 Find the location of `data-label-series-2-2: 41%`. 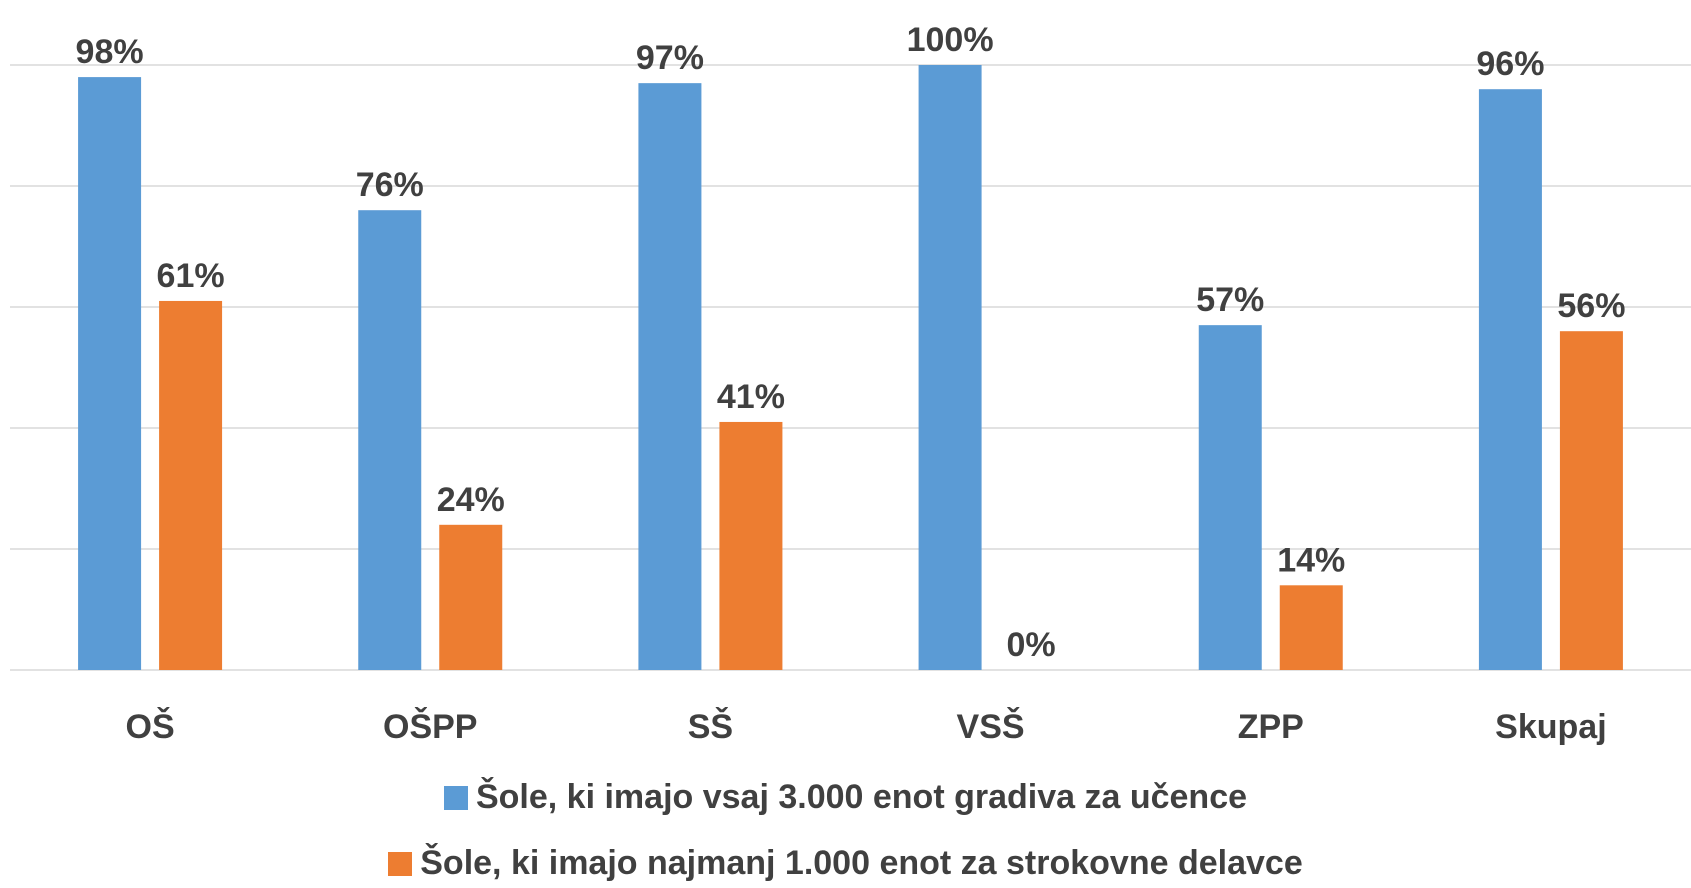

data-label-series-2-2: 41% is located at coordinates (751, 397).